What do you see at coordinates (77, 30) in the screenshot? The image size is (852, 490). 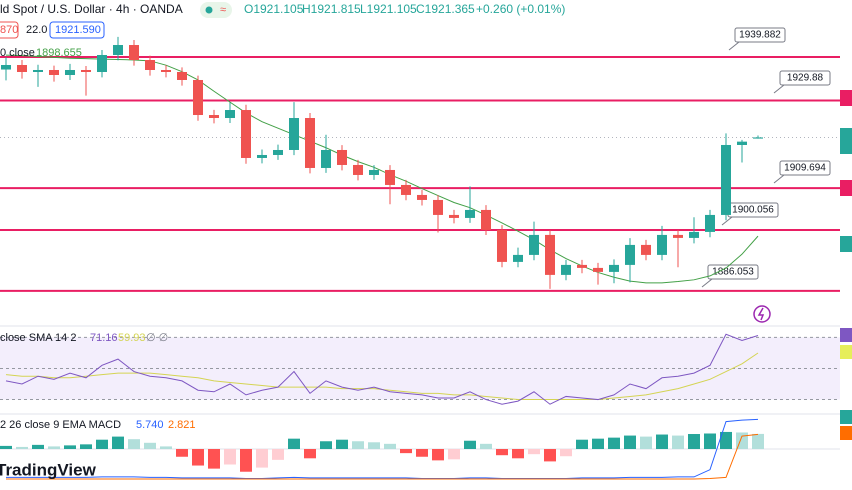 I see `buy-button` at bounding box center [77, 30].